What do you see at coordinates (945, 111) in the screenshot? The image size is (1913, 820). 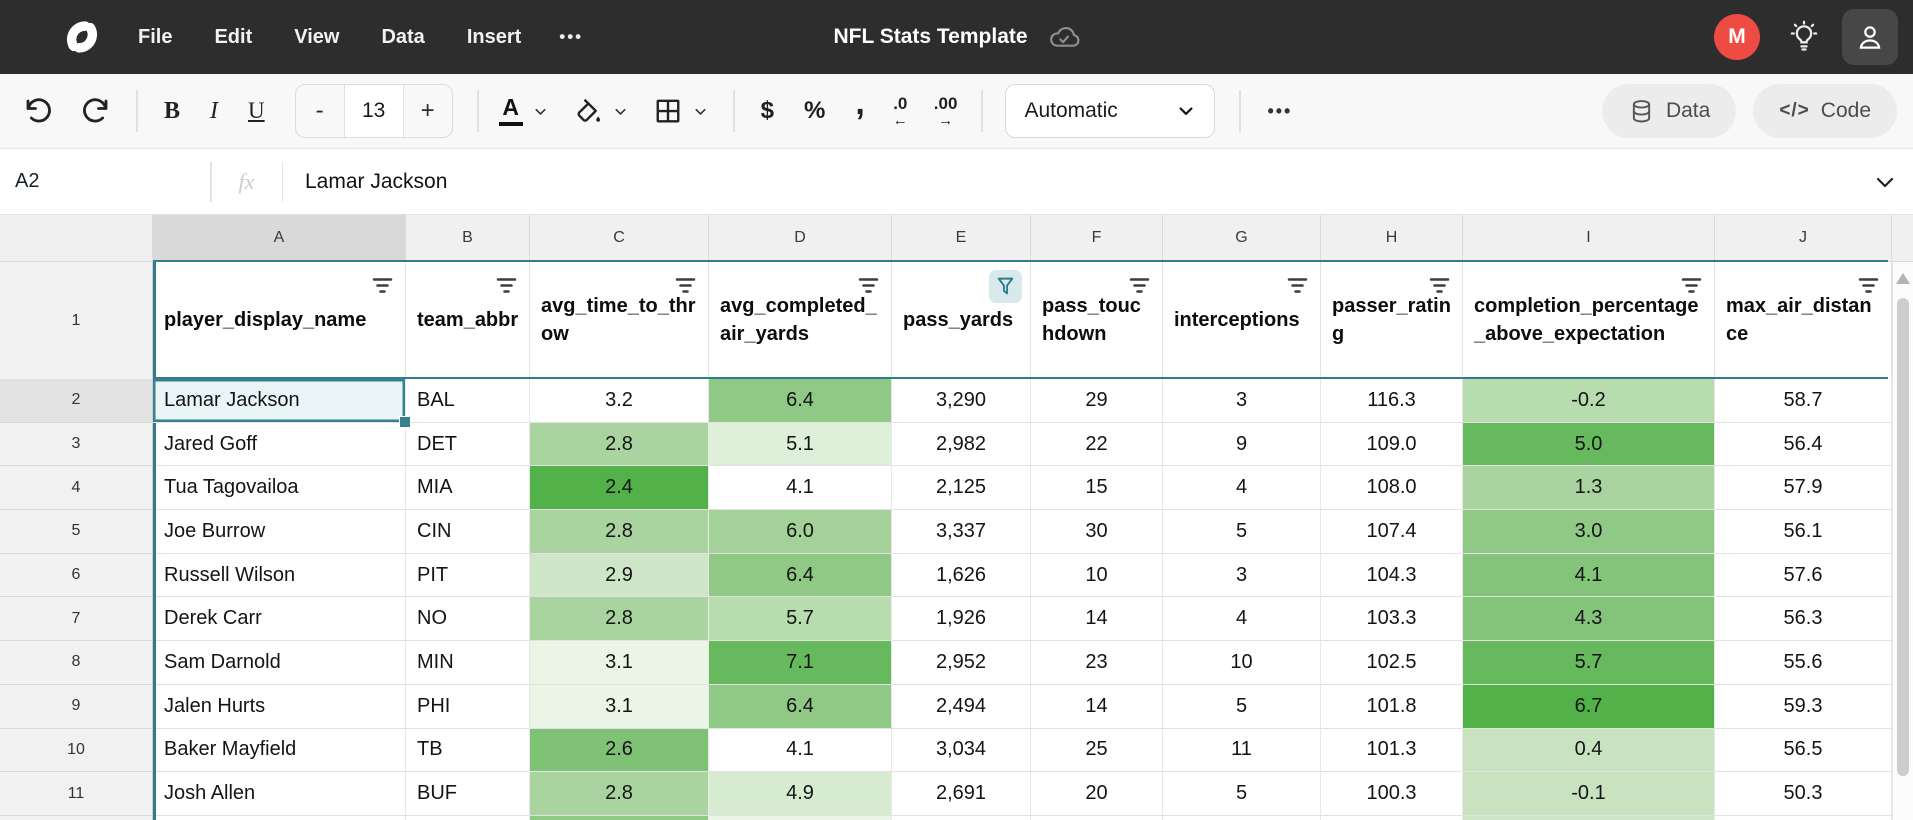 I see `increase-decimals-button: .00 →` at bounding box center [945, 111].